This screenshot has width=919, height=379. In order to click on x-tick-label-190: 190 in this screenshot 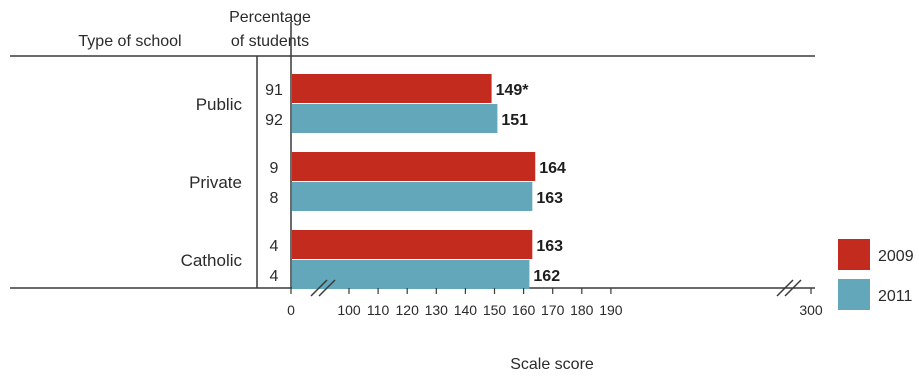, I will do `click(611, 310)`.